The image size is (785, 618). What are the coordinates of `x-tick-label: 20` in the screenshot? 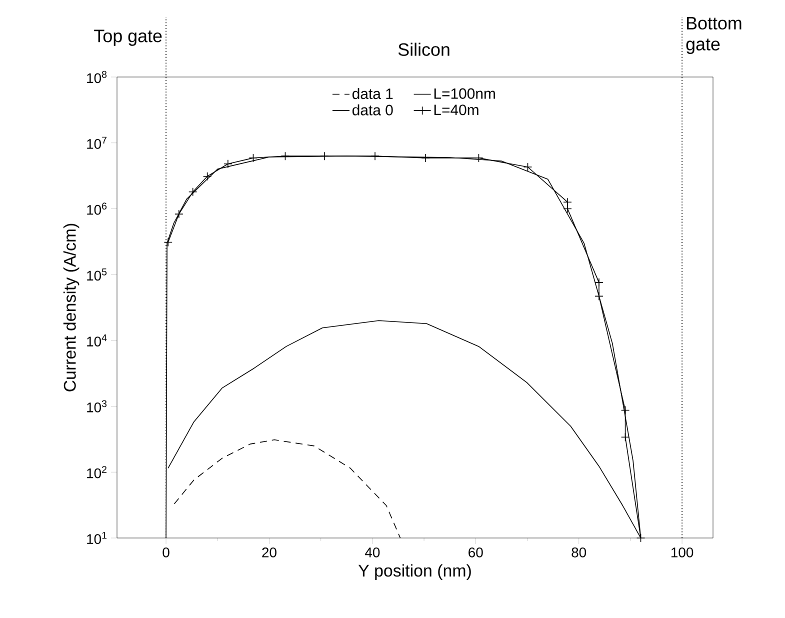 It's located at (269, 552).